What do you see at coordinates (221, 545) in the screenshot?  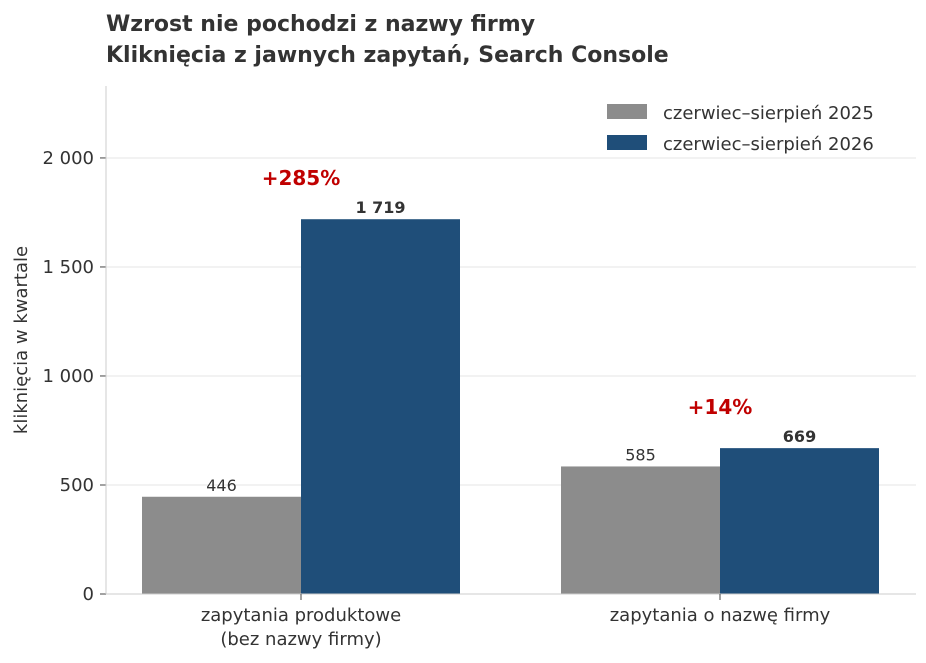 I see `bar-2025-product` at bounding box center [221, 545].